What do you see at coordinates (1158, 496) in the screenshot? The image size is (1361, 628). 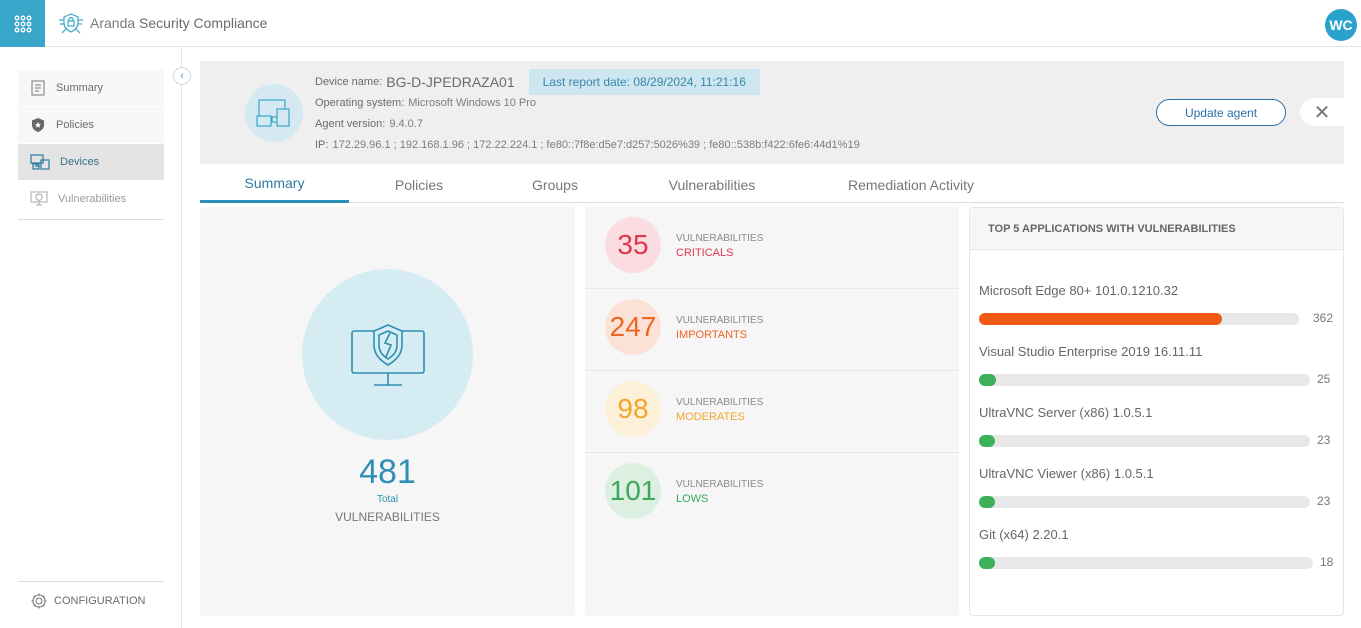 I see `app-item: UltraVNC Viewer (x86) 1.0.5.1 23` at bounding box center [1158, 496].